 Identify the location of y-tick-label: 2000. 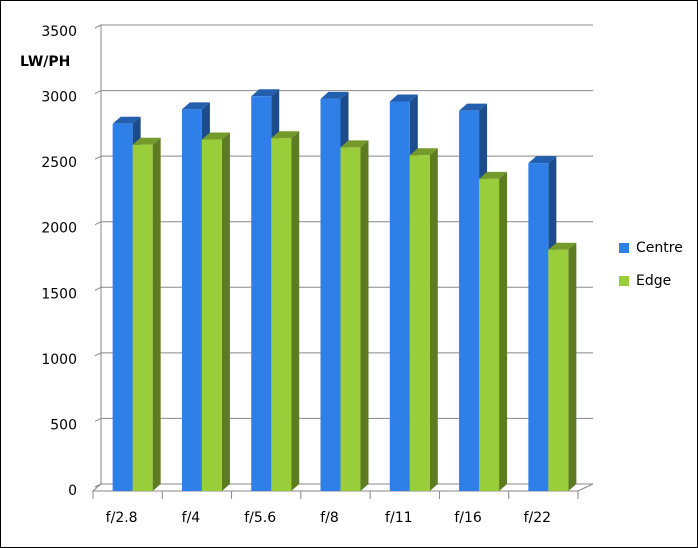
(59, 229).